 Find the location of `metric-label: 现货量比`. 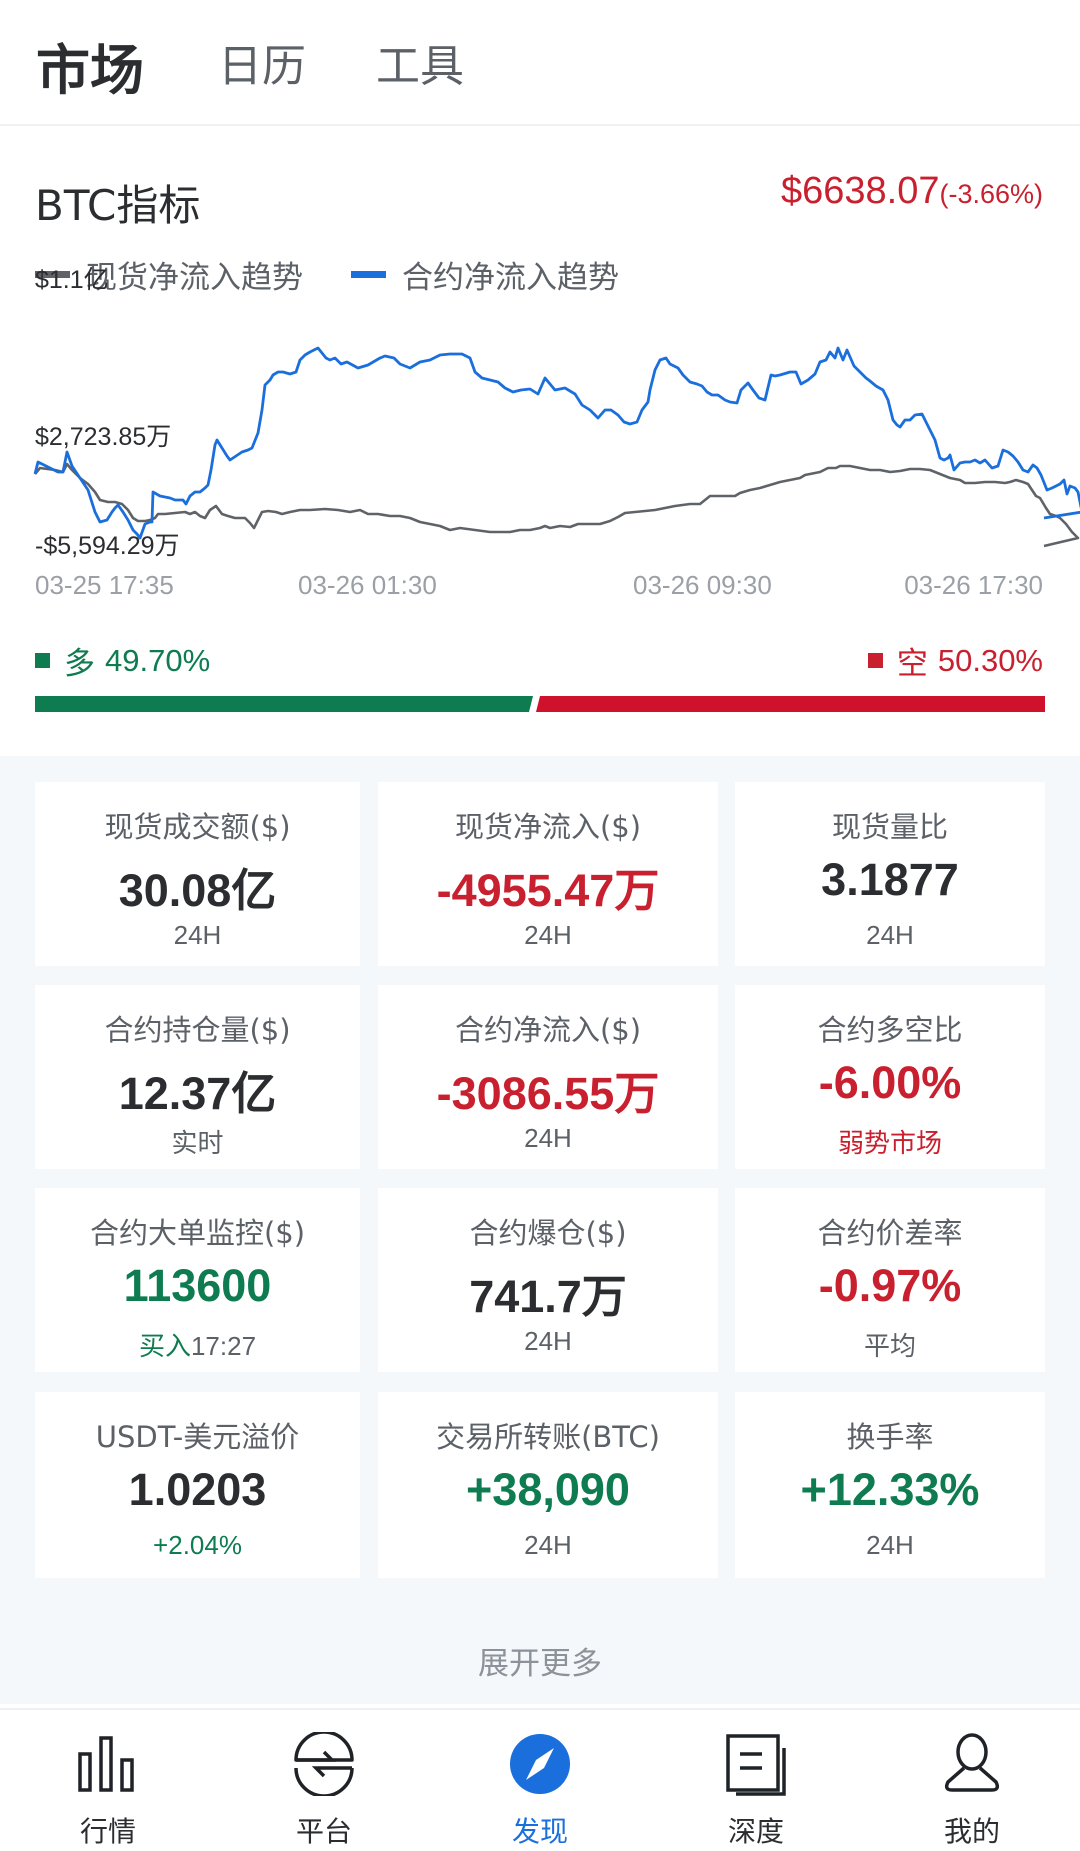

metric-label: 现货量比 is located at coordinates (889, 827).